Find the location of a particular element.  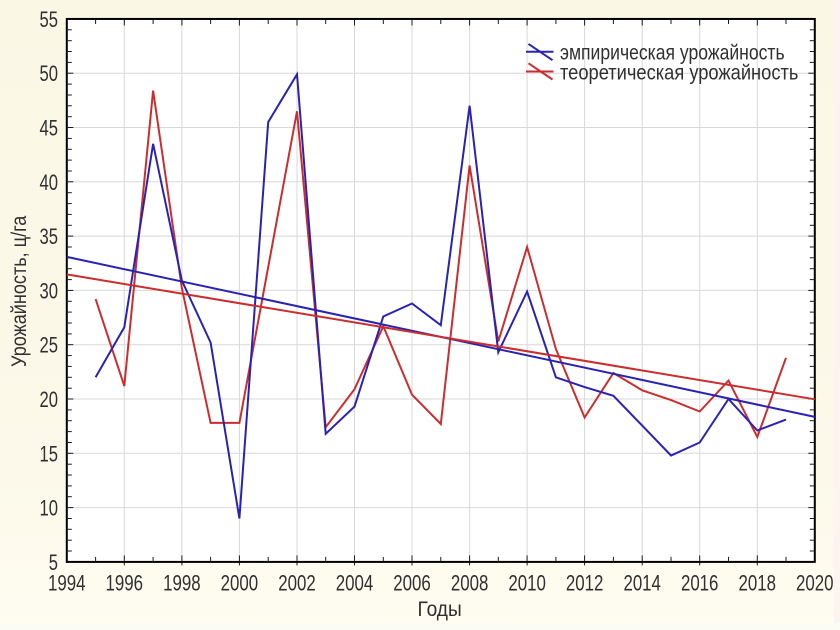

svg-text: 55 is located at coordinates (49, 19).